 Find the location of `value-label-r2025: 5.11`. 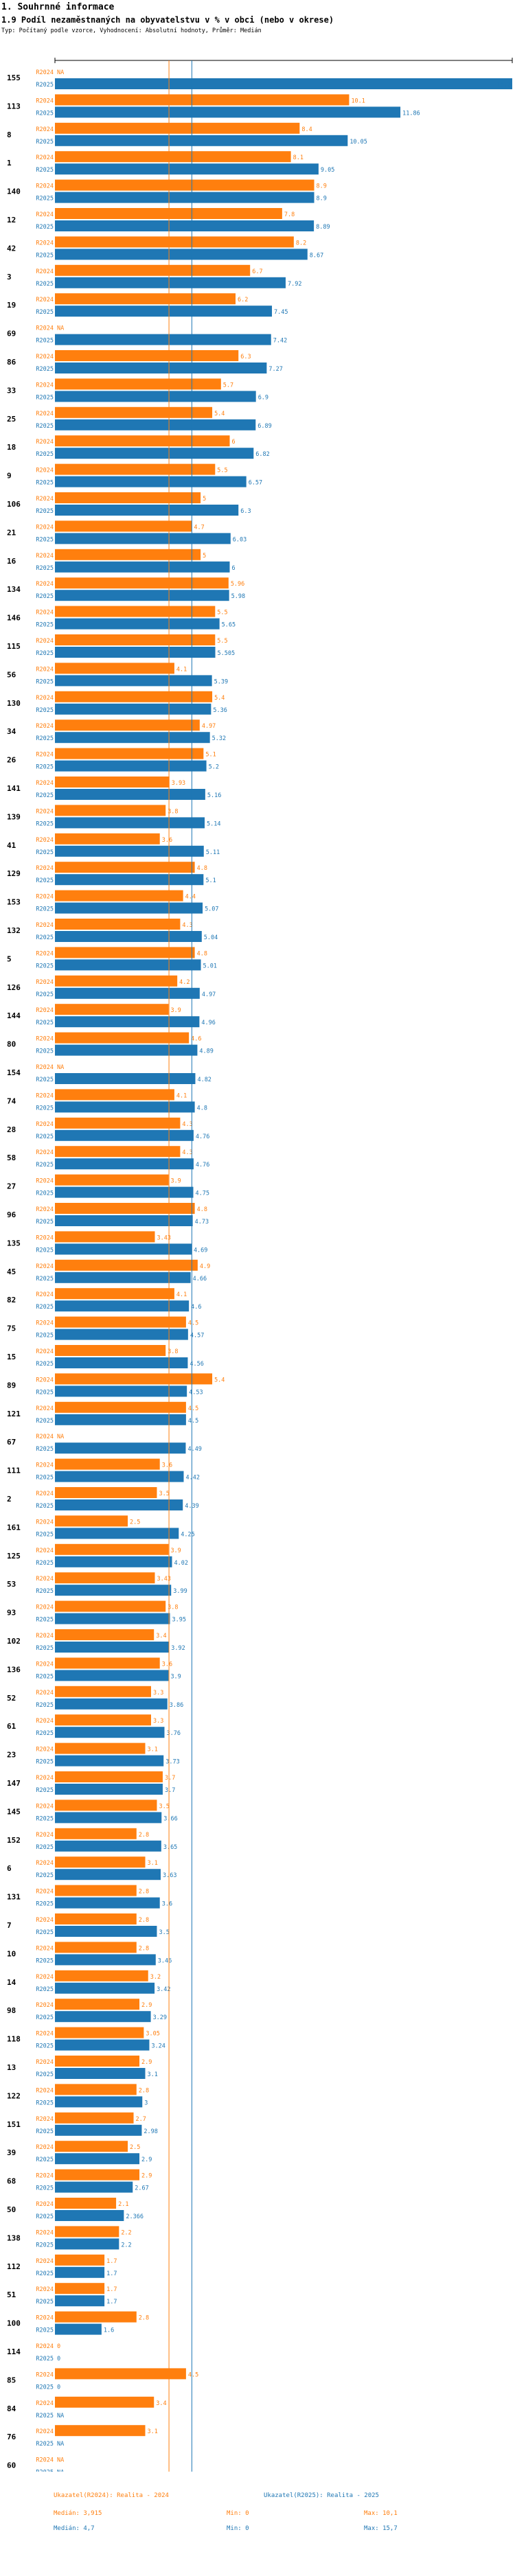

value-label-r2025: 5.11 is located at coordinates (213, 852).